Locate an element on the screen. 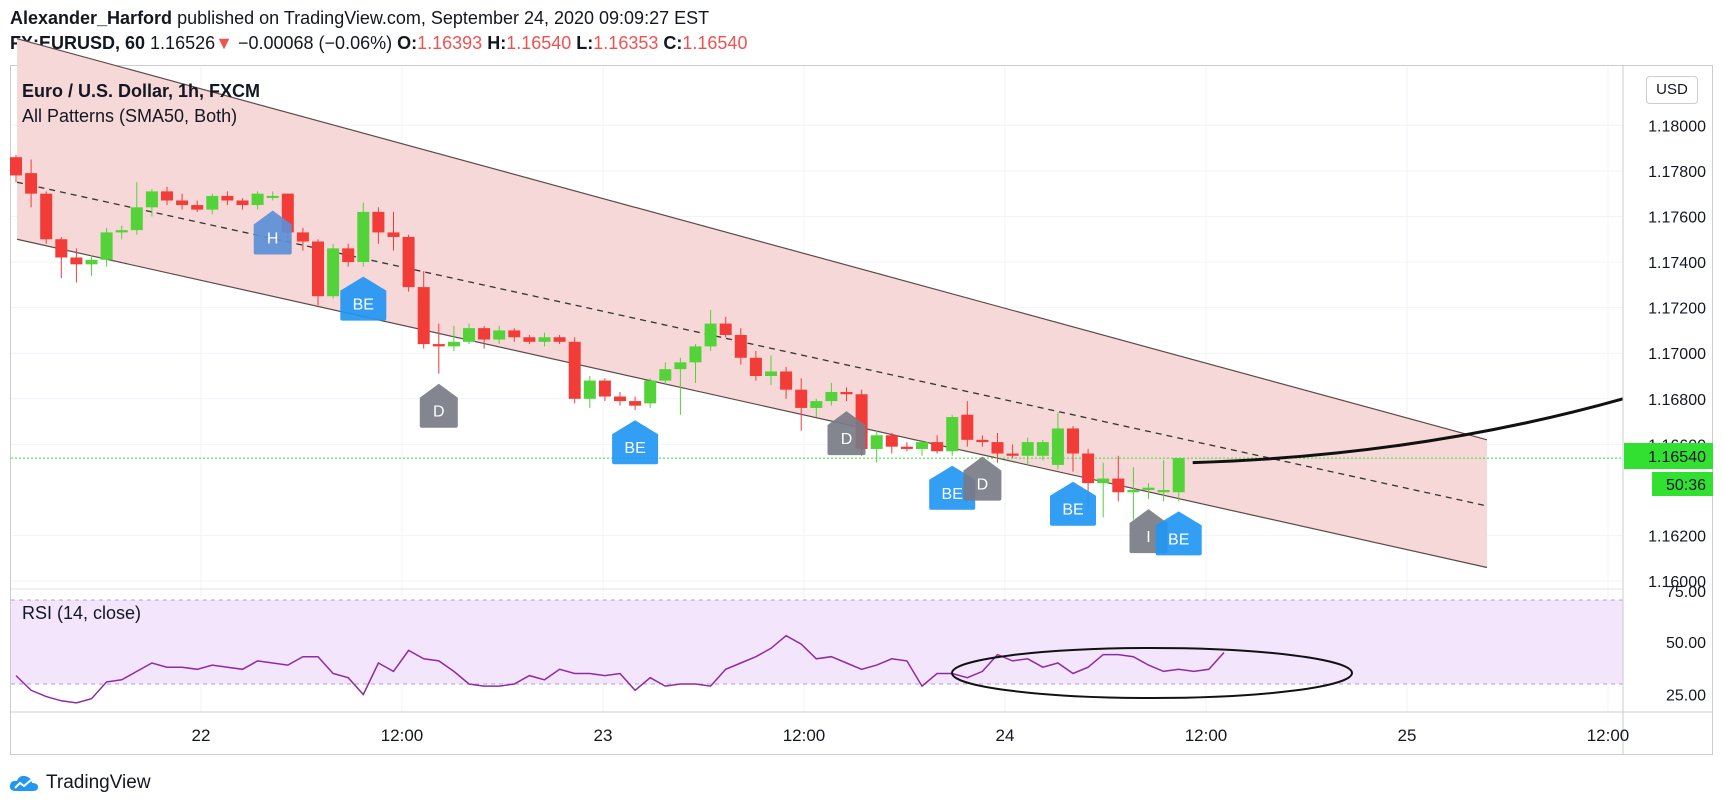 The height and width of the screenshot is (810, 1723). last-price-tag is located at coordinates (1668, 456).